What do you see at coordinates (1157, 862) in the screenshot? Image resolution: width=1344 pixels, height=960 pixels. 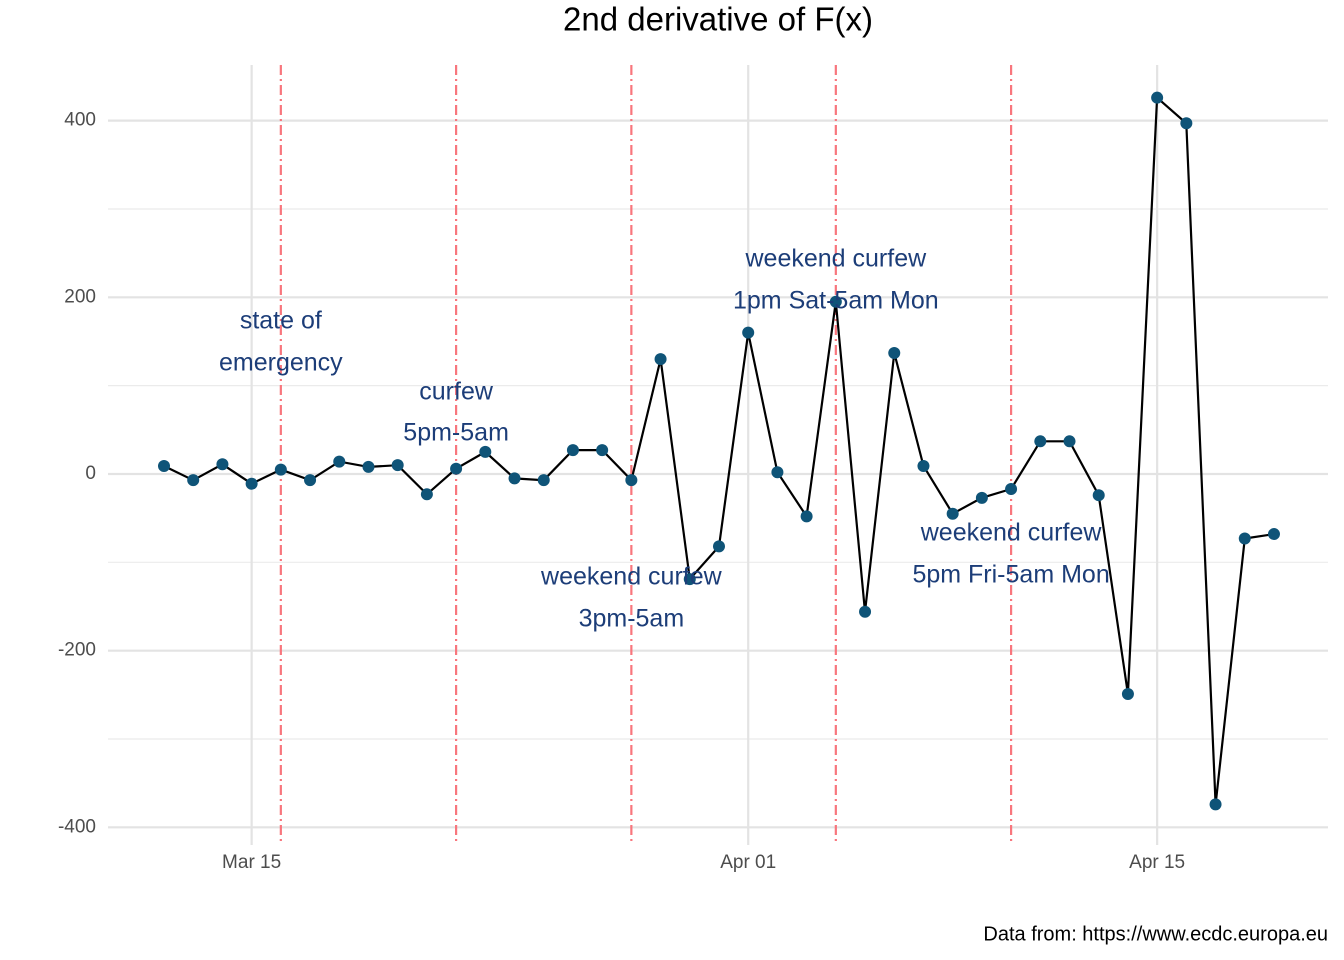 I see `x-tick-label: Apr 15` at bounding box center [1157, 862].